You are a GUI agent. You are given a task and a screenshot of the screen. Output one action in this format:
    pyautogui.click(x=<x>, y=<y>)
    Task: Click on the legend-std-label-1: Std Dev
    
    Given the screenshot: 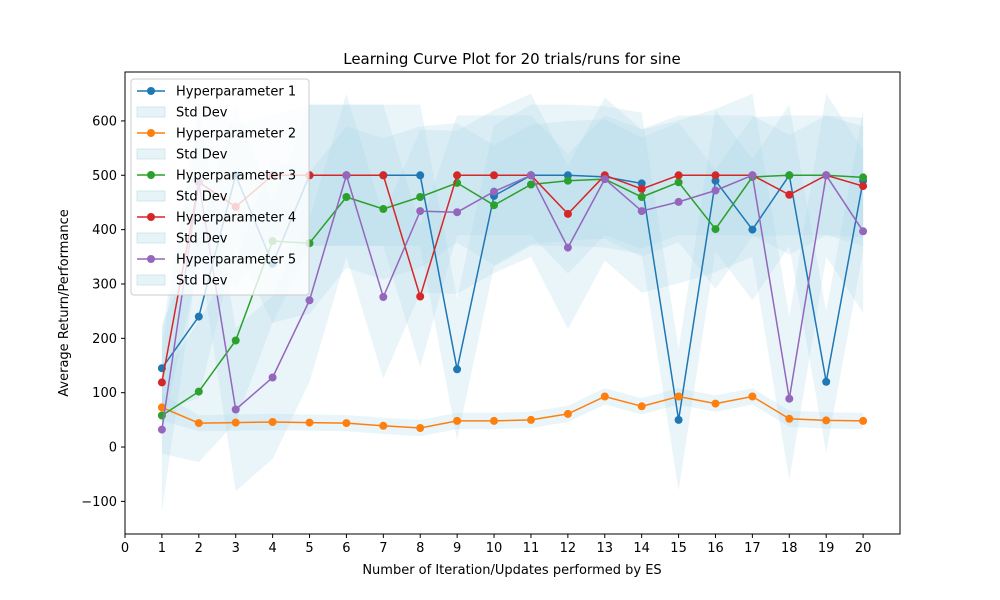 What is the action you would take?
    pyautogui.click(x=202, y=113)
    